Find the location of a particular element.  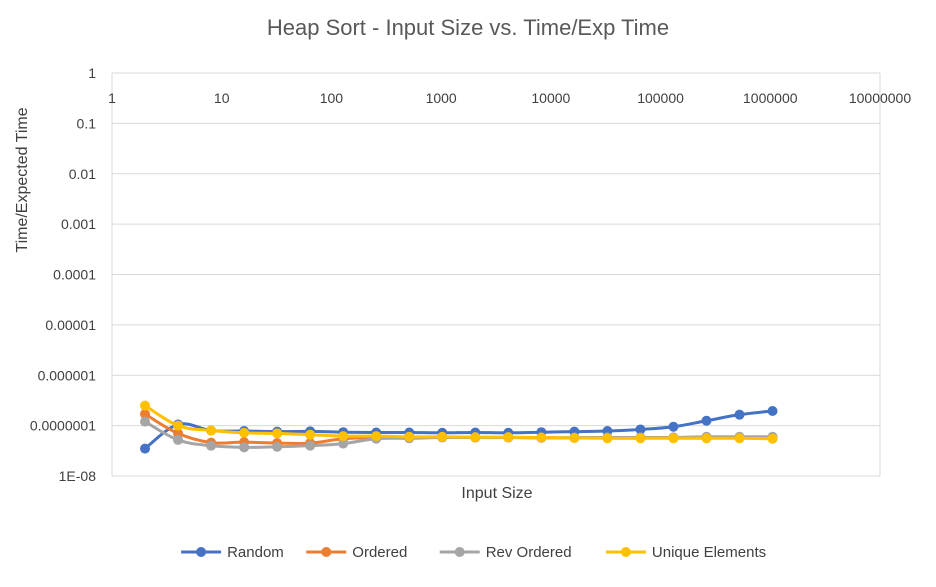

y-tick-label: 0.01 is located at coordinates (82, 174).